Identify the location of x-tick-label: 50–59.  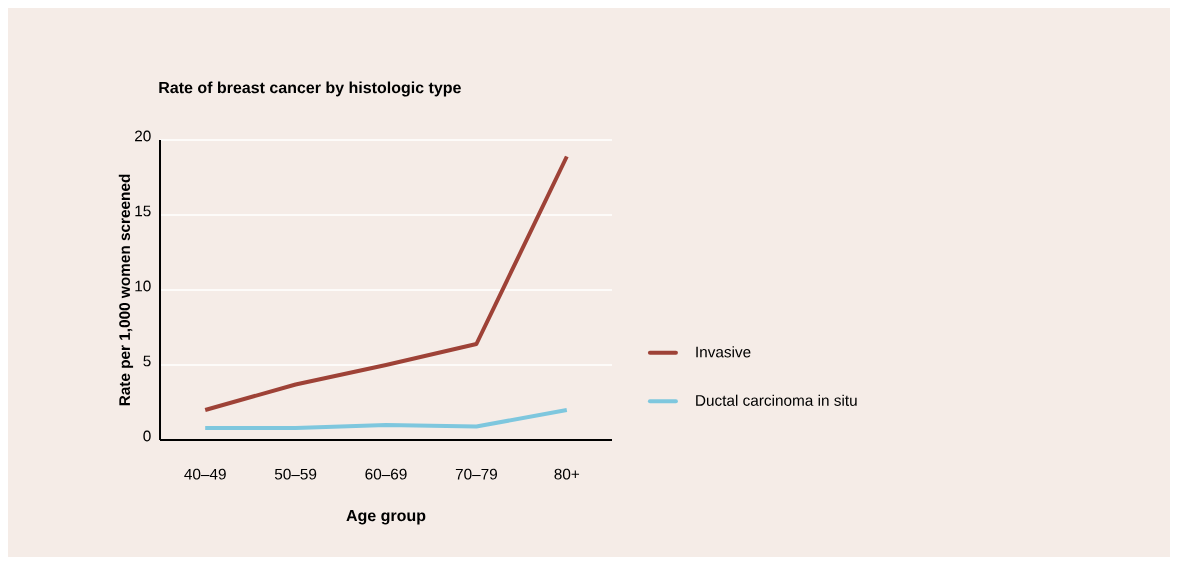
(295, 474).